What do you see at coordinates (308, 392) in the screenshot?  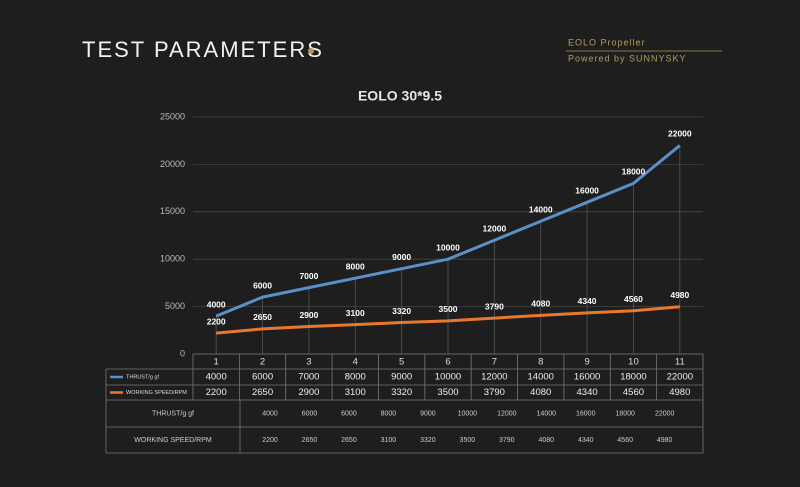 I see `table-value: 2900` at bounding box center [308, 392].